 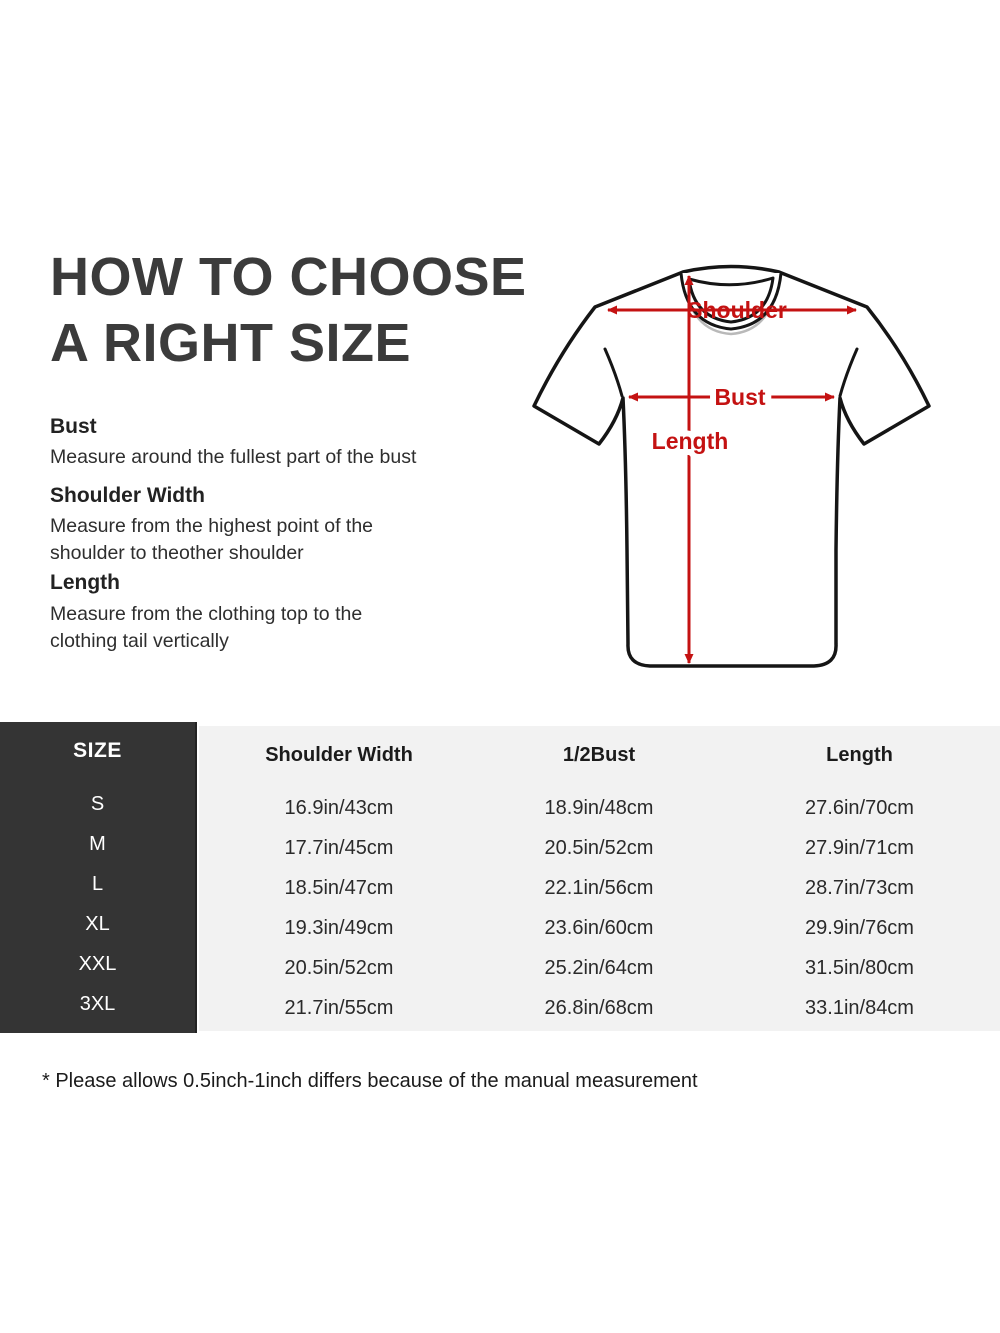 I want to click on table-row: 21.7in/55cm 26.8in/68cm 33.1in/84cm, so click(x=599, y=1008).